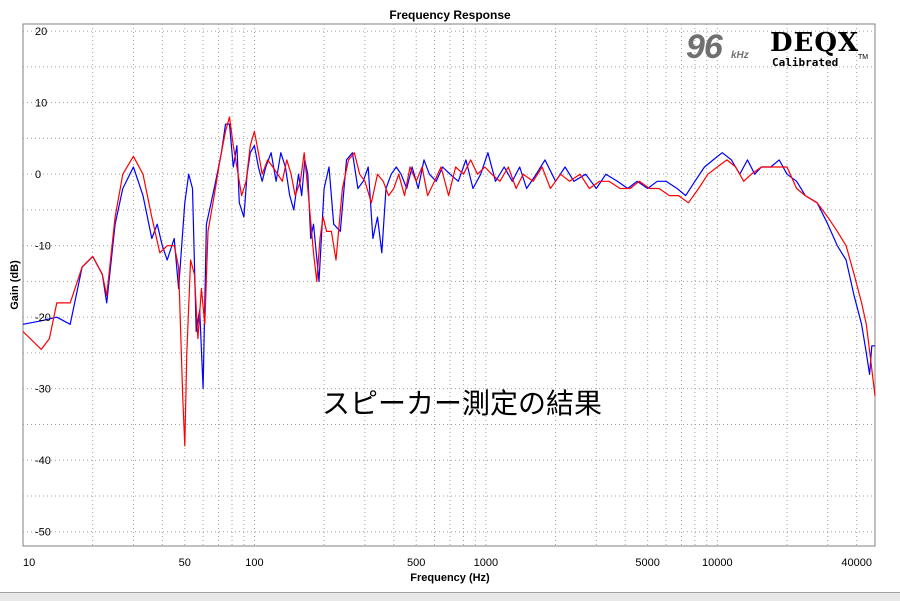 This screenshot has height=601, width=900. Describe the element at coordinates (41, 104) in the screenshot. I see `y-tick-label: 10` at that location.